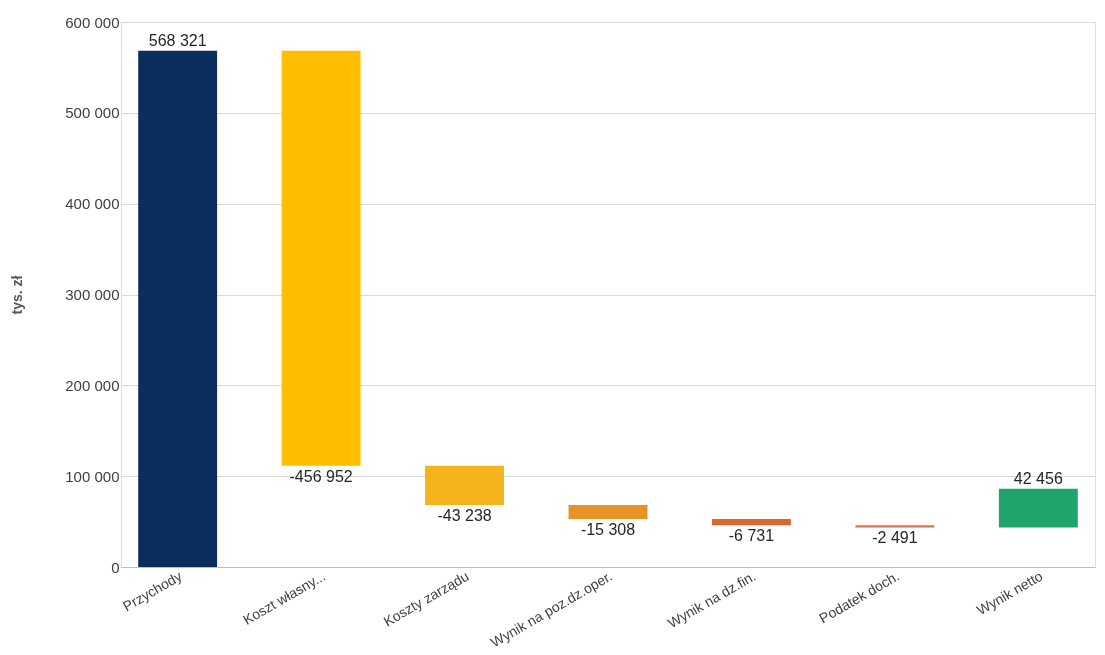  I want to click on data-label: 568 321, so click(177, 40).